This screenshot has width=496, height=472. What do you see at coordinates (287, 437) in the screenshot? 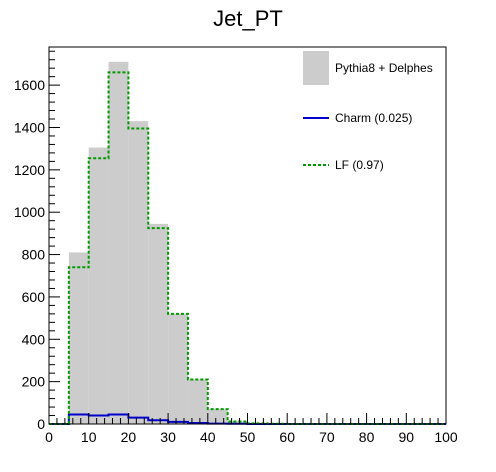
I see `x-tick-label: 60` at bounding box center [287, 437].